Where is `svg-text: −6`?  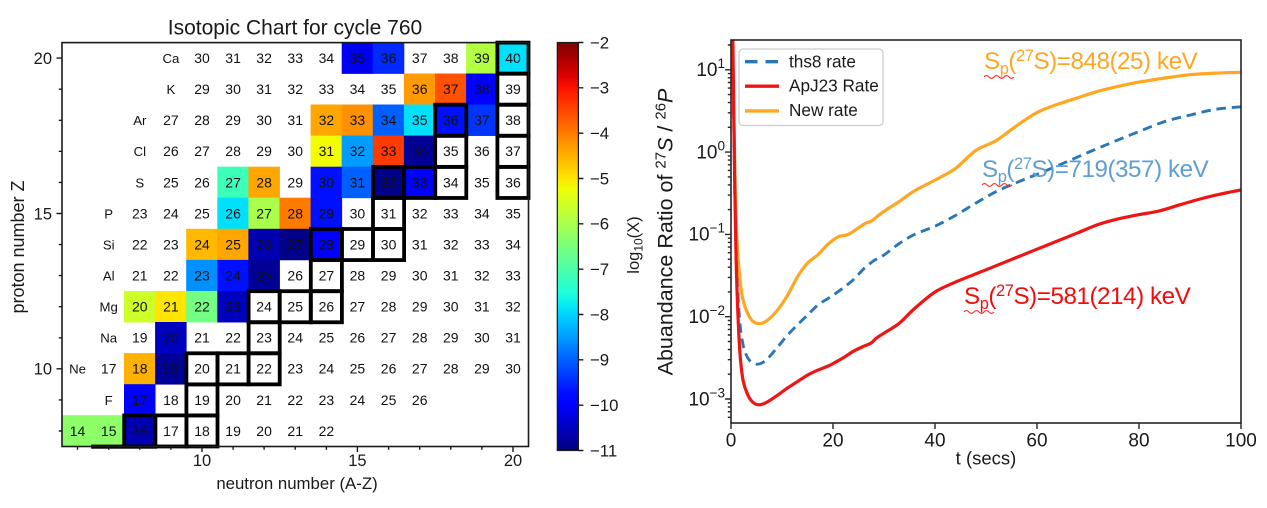
svg-text: −6 is located at coordinates (599, 224).